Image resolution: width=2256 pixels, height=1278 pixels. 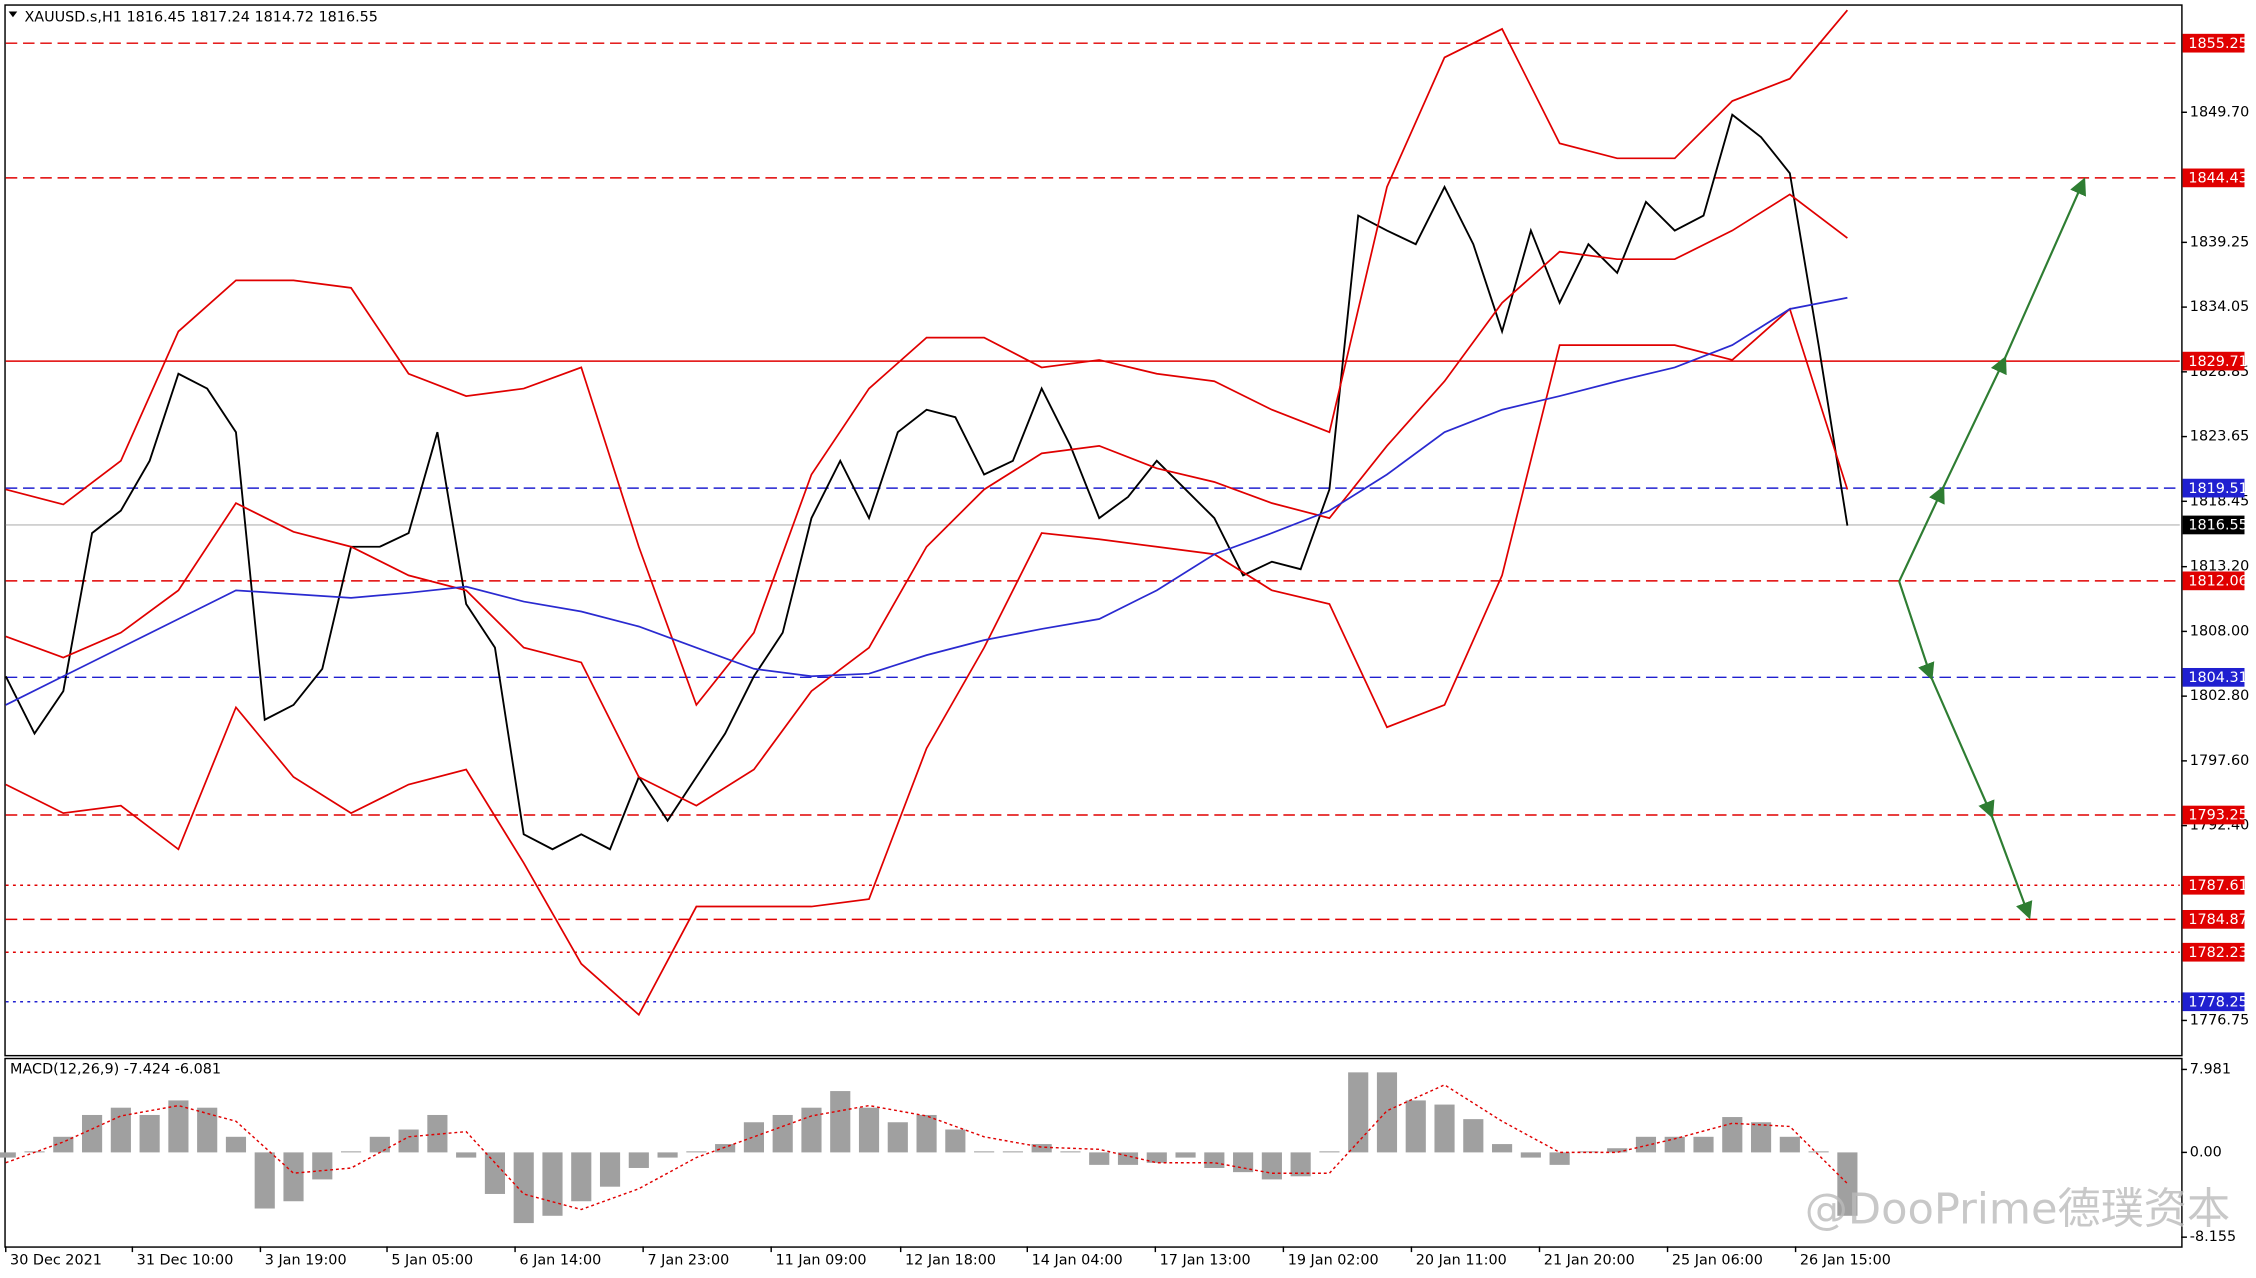 What do you see at coordinates (2213, 525) in the screenshot?
I see `current-price-bg` at bounding box center [2213, 525].